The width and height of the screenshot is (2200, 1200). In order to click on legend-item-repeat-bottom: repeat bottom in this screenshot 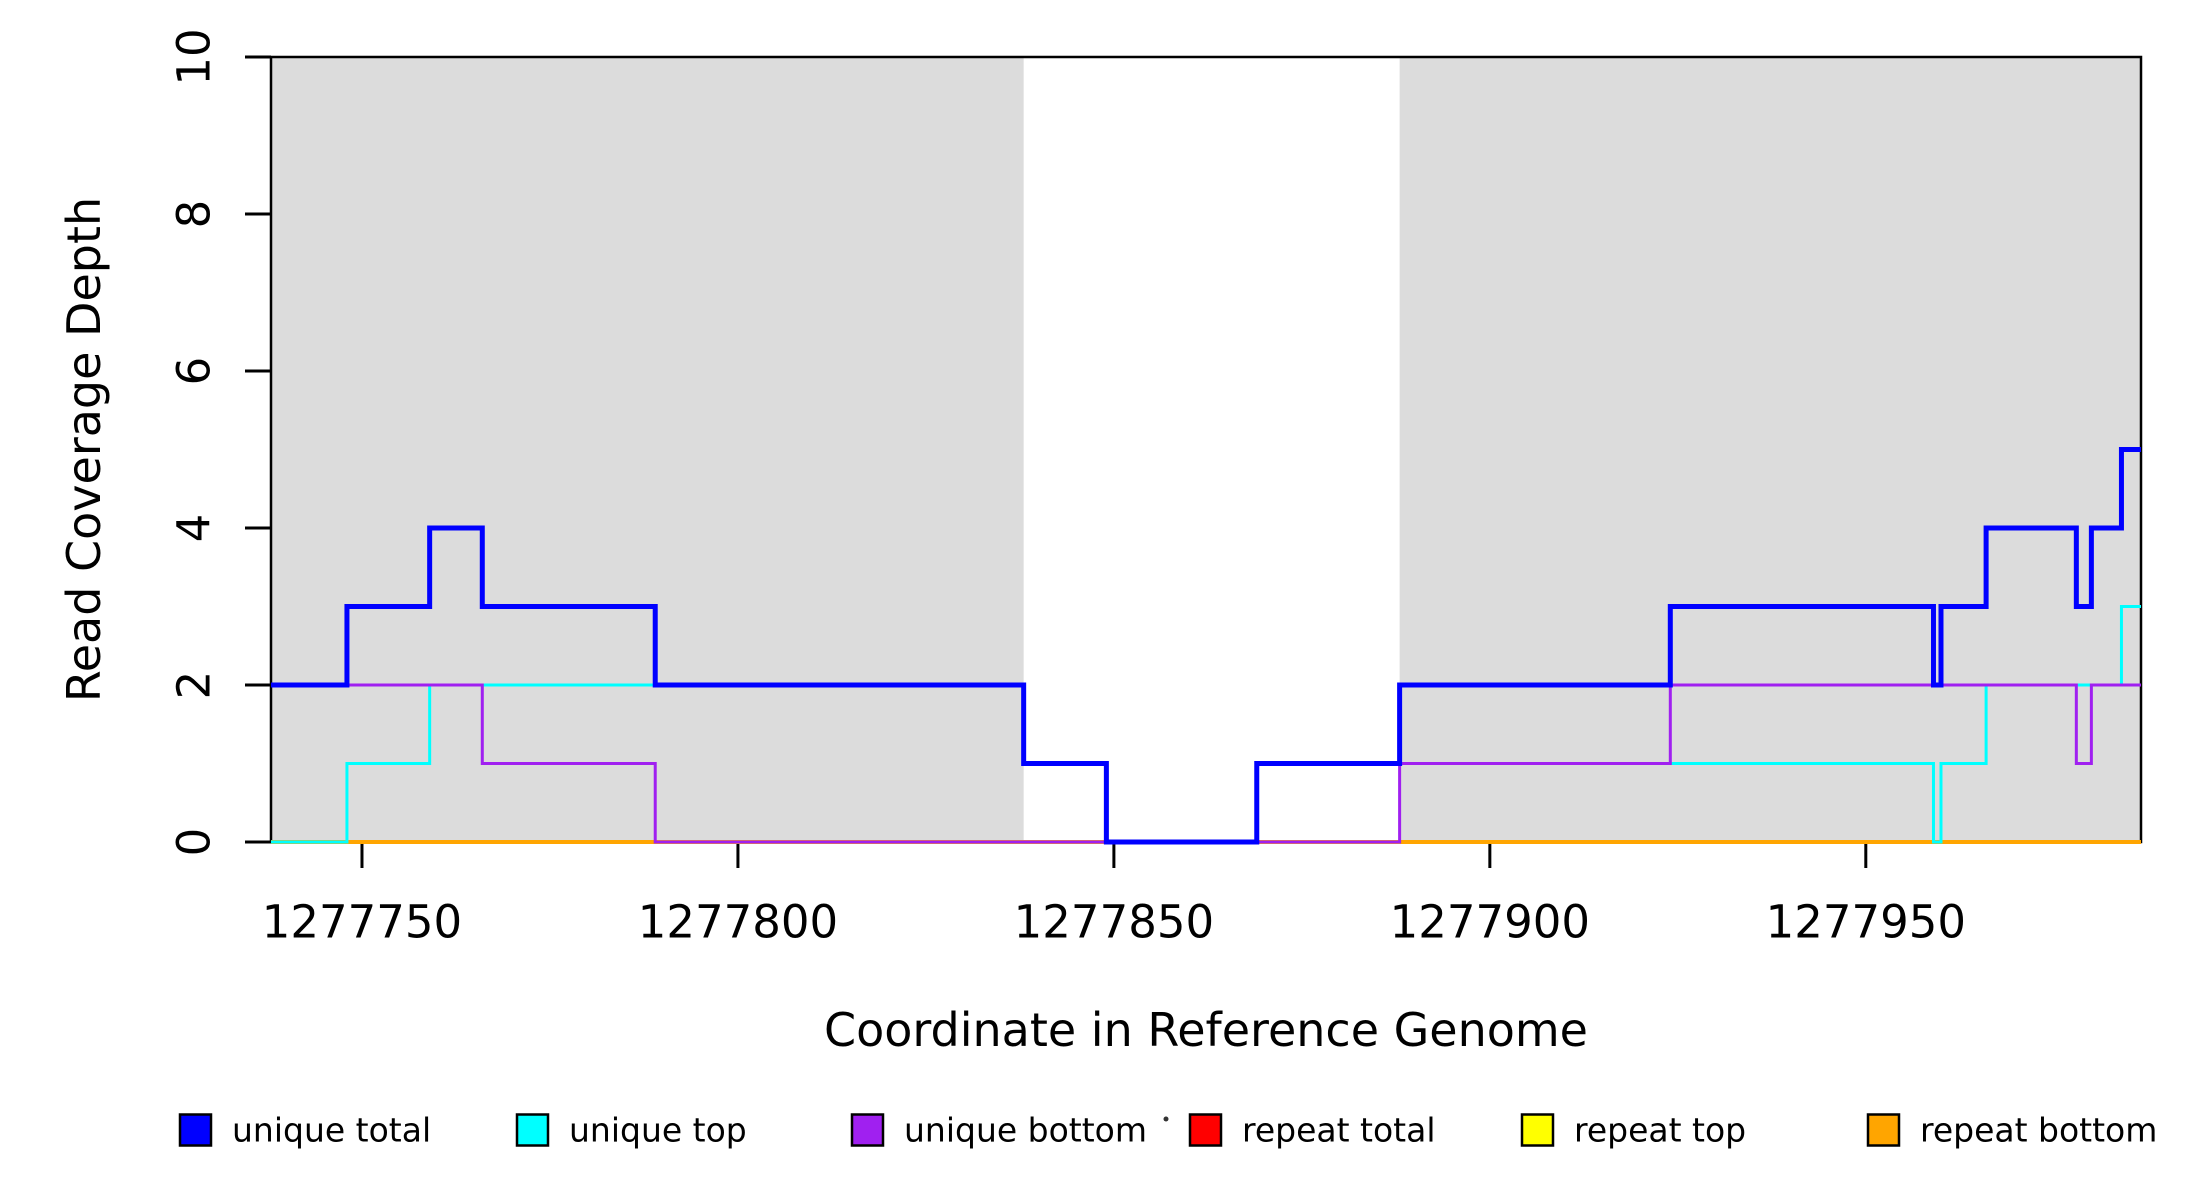, I will do `click(2011, 1130)`.